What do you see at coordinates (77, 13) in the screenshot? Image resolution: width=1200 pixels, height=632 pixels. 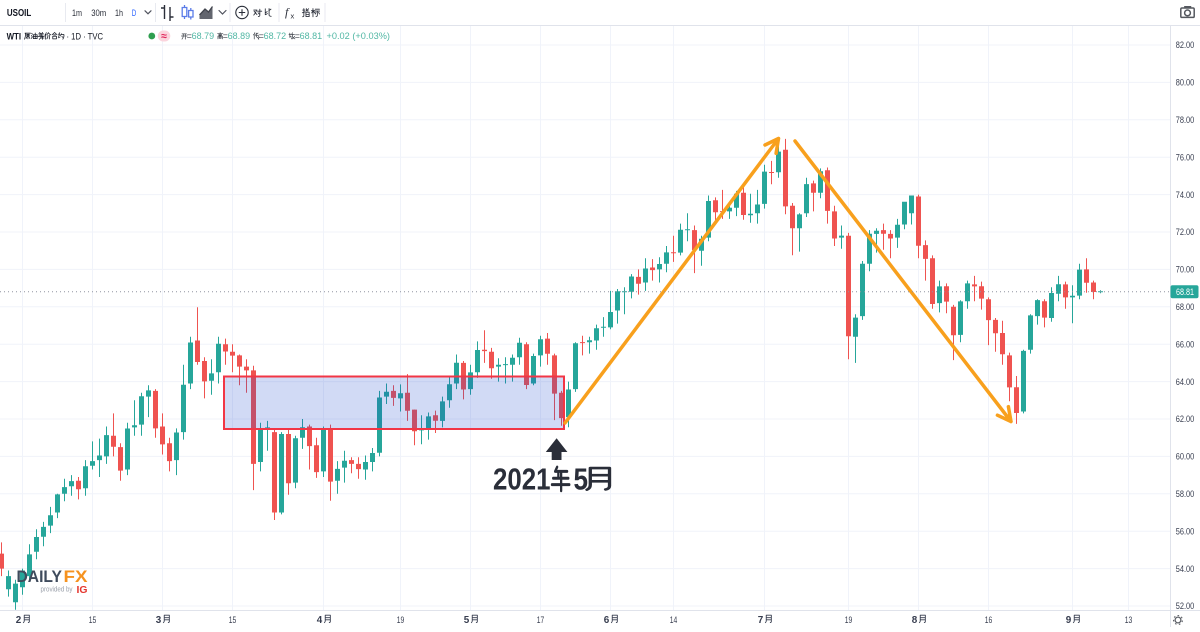 I see `svg-text: 1m` at bounding box center [77, 13].